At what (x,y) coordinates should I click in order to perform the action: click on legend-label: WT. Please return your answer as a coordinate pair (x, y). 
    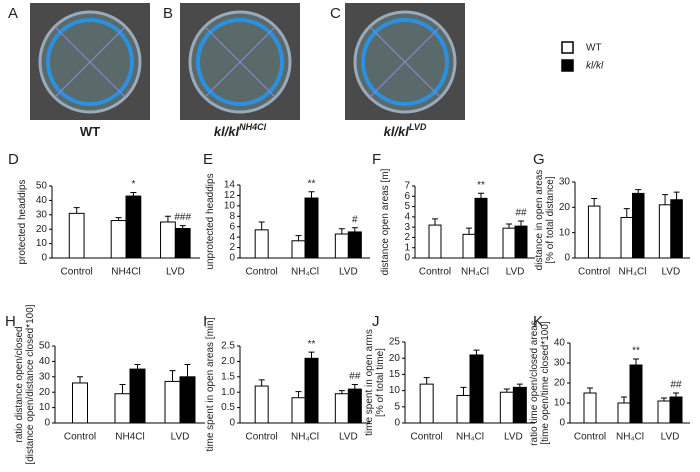
    Looking at the image, I should click on (594, 48).